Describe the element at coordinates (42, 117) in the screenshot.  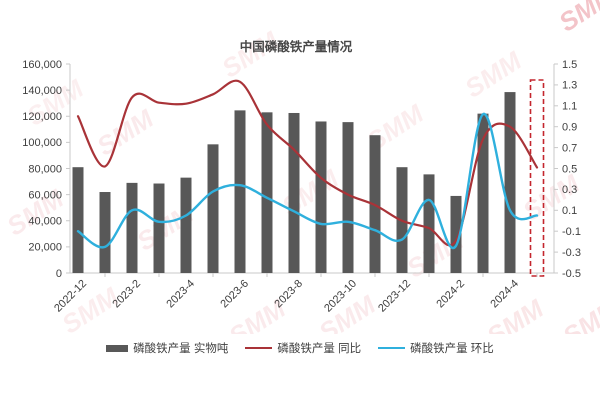
I see `left-axis-tick-label: 120,000` at that location.